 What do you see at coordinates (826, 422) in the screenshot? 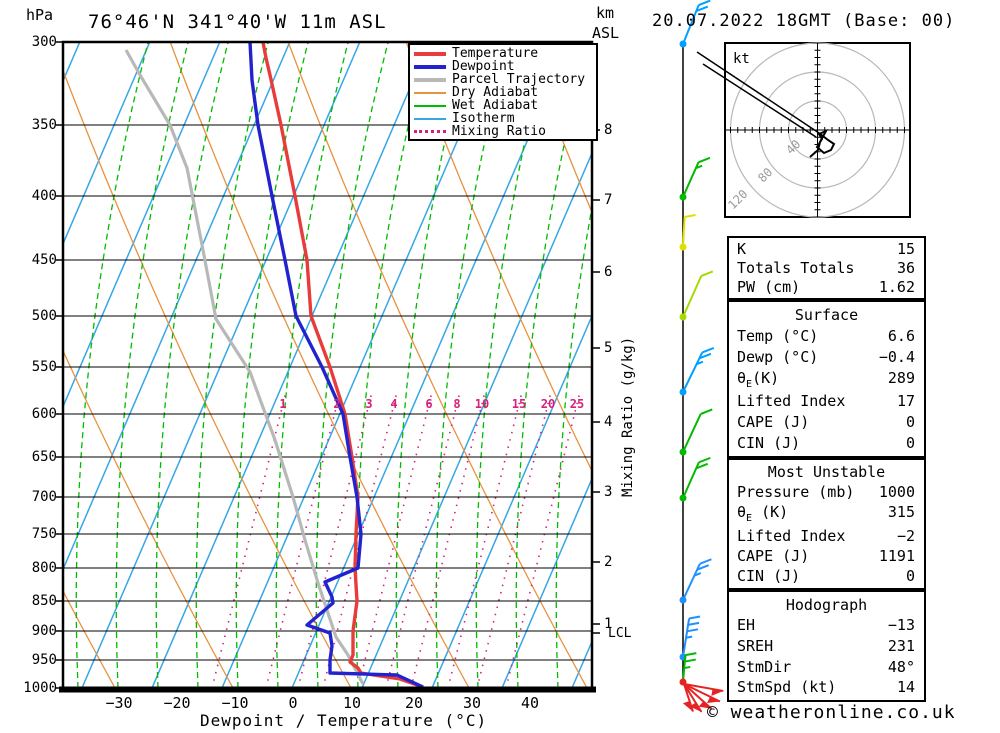
I see `table-row: CAPE (J) 0` at bounding box center [826, 422].